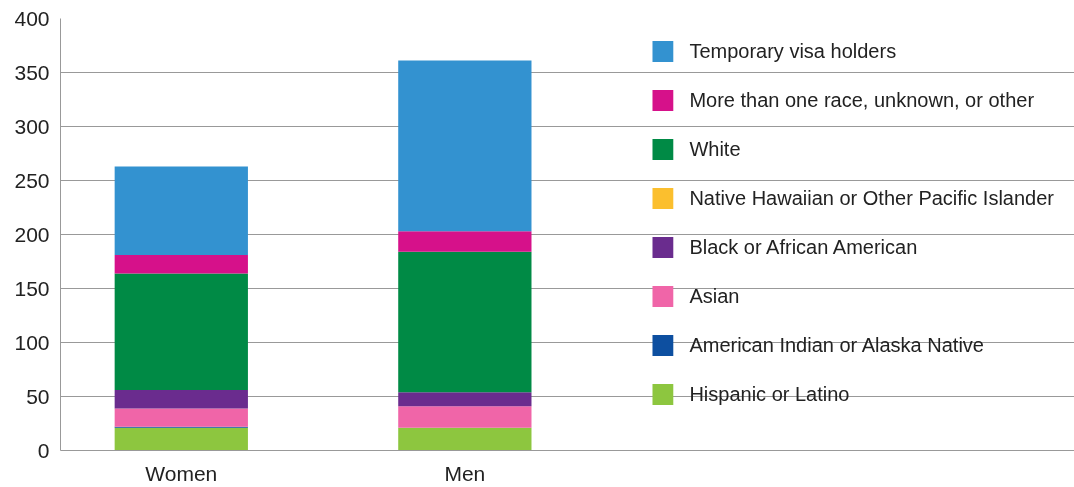  I want to click on legend-label: More than one race, unknown, or other, so click(862, 100).